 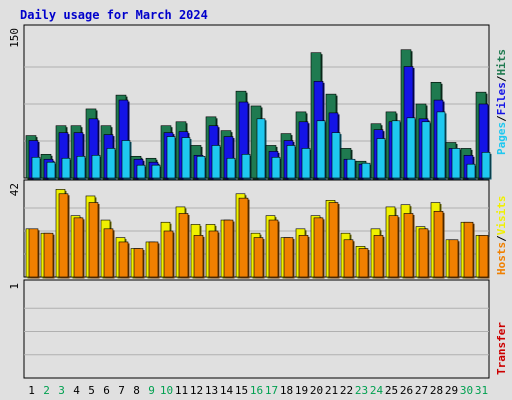 I want to click on axis-label-3: Transfer, so click(x=501, y=348).